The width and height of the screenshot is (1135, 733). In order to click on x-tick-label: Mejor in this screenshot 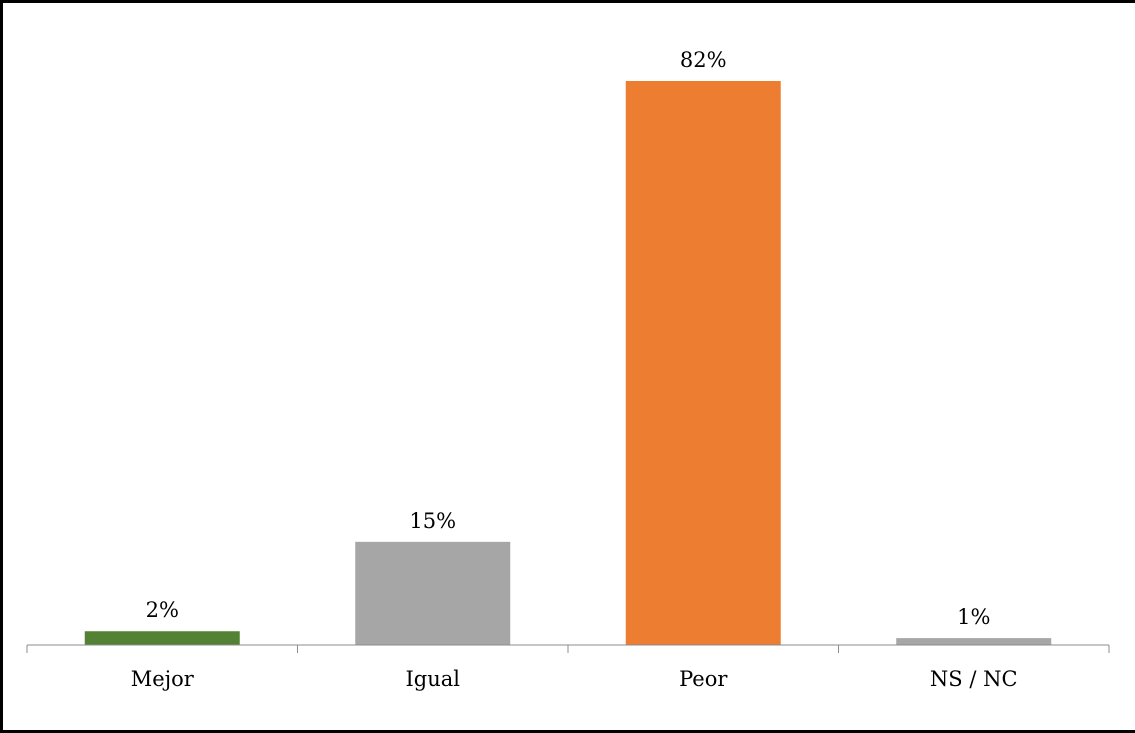, I will do `click(163, 679)`.